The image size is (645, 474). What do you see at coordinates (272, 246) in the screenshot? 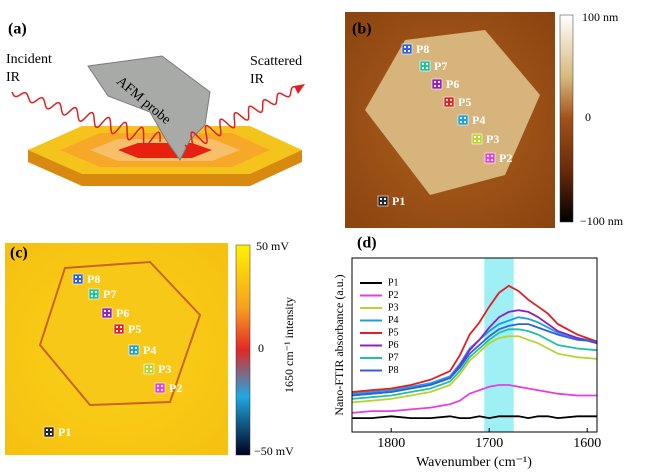
I see `colorbar-label: 50 mV` at bounding box center [272, 246].